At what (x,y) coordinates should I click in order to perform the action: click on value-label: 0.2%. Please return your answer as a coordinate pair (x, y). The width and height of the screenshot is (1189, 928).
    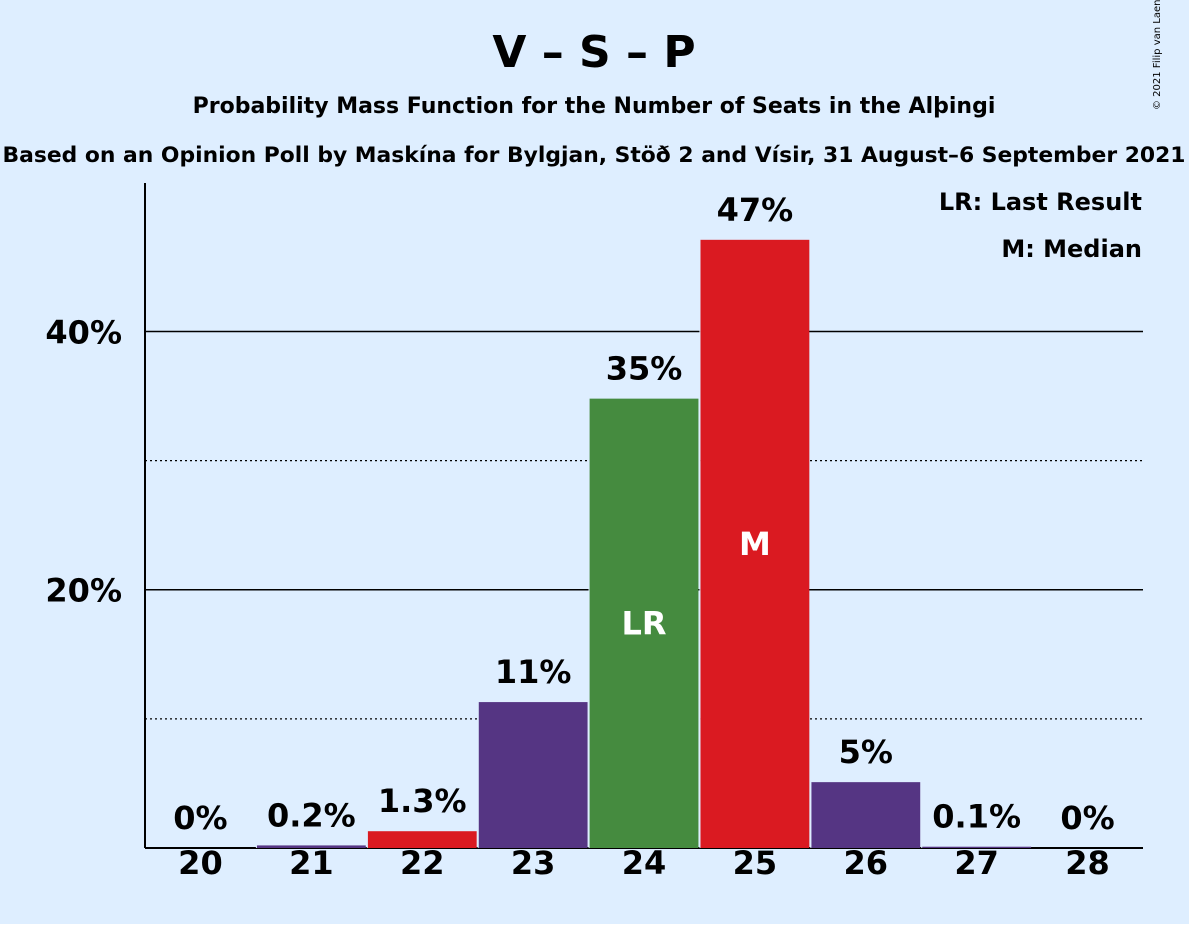
    Looking at the image, I should click on (311, 815).